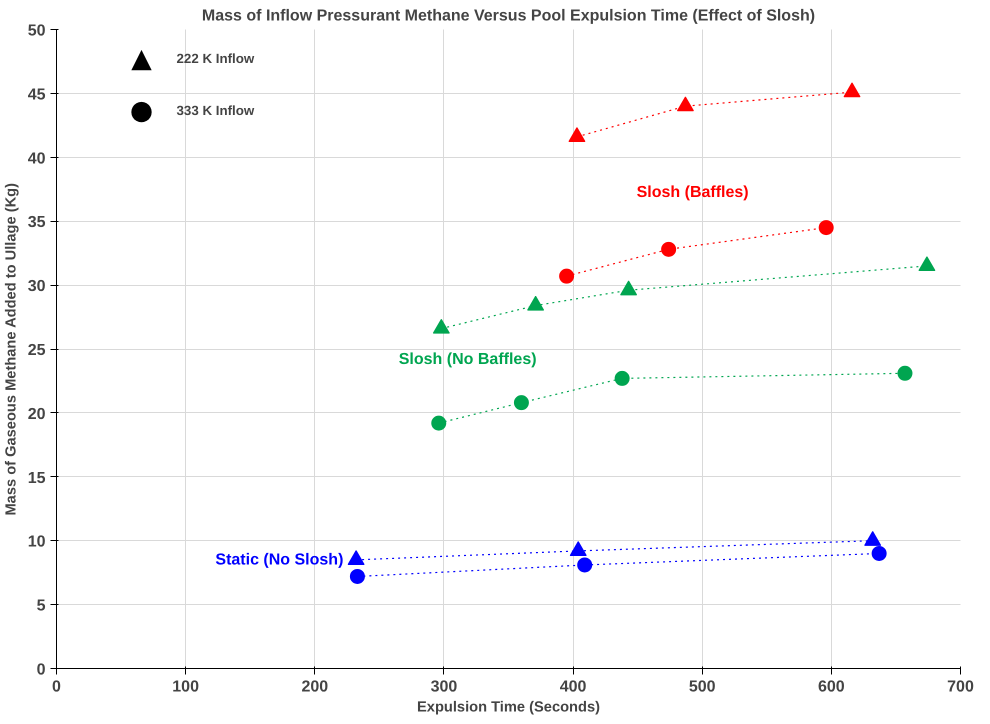 The image size is (990, 724). I want to click on x-tick-label: 100, so click(186, 687).